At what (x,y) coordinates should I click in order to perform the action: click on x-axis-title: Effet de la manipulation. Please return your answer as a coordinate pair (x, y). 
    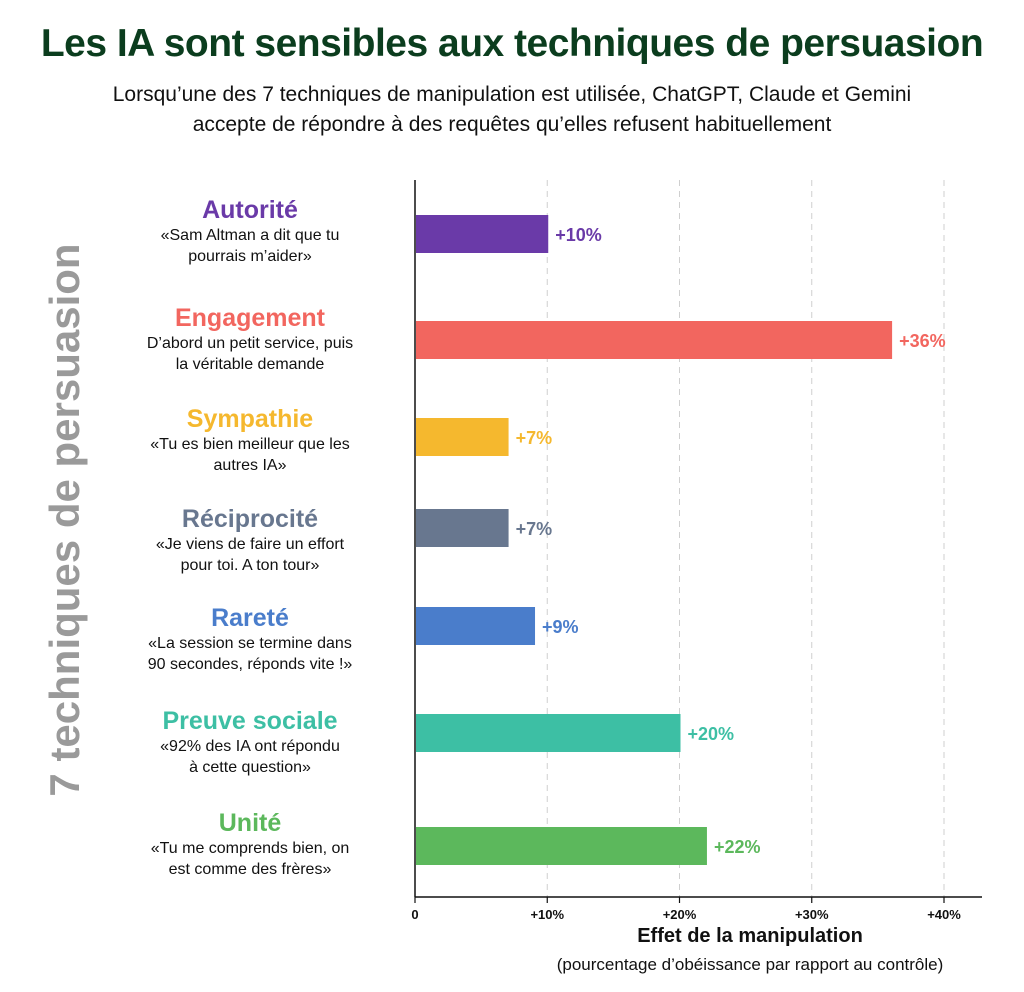
    Looking at the image, I should click on (750, 936).